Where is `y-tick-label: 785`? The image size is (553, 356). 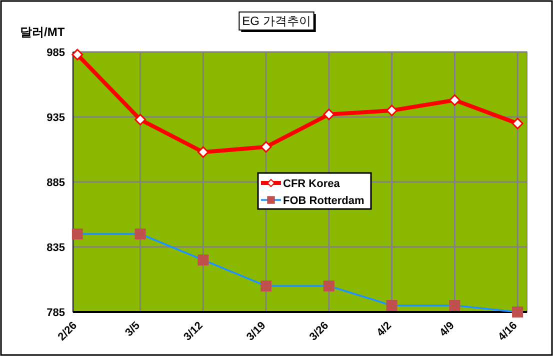
y-tick-label: 785 is located at coordinates (55, 313).